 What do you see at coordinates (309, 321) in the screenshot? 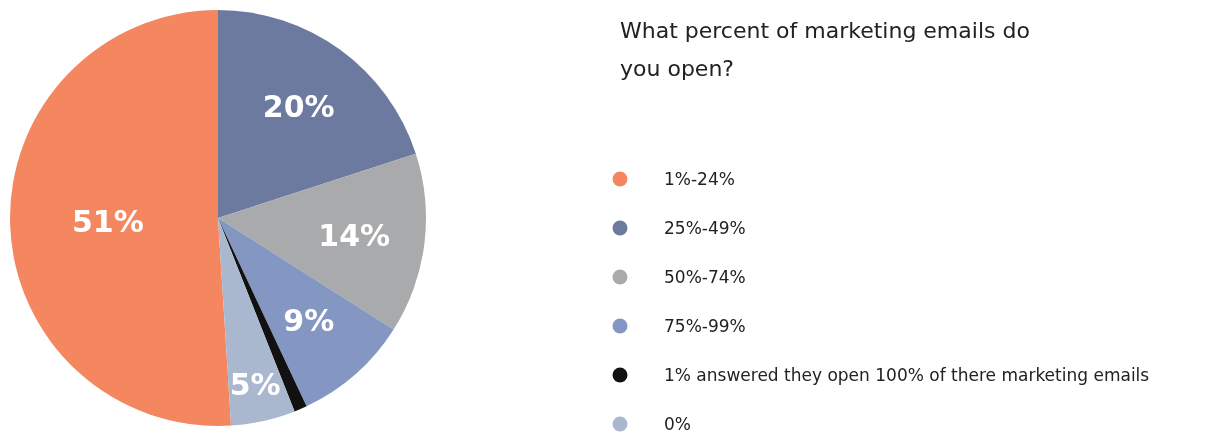
I see `data-label: 9%` at bounding box center [309, 321].